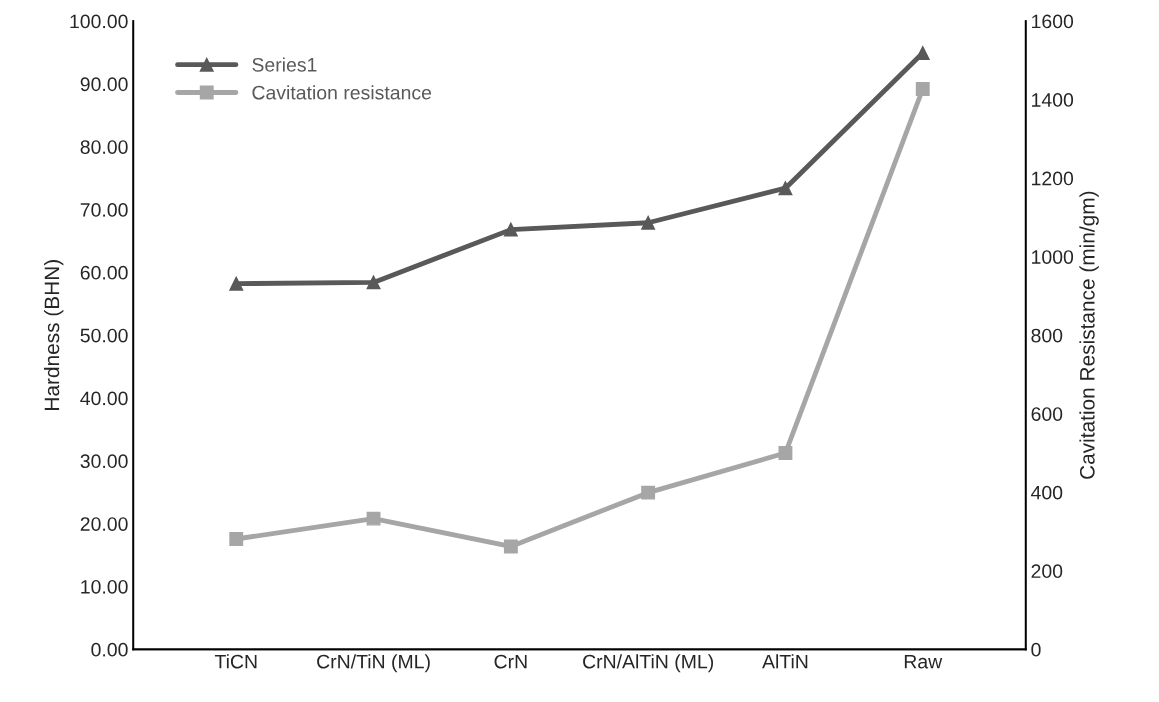 The height and width of the screenshot is (702, 1159). I want to click on y2-tick-label: 0, so click(1036, 649).